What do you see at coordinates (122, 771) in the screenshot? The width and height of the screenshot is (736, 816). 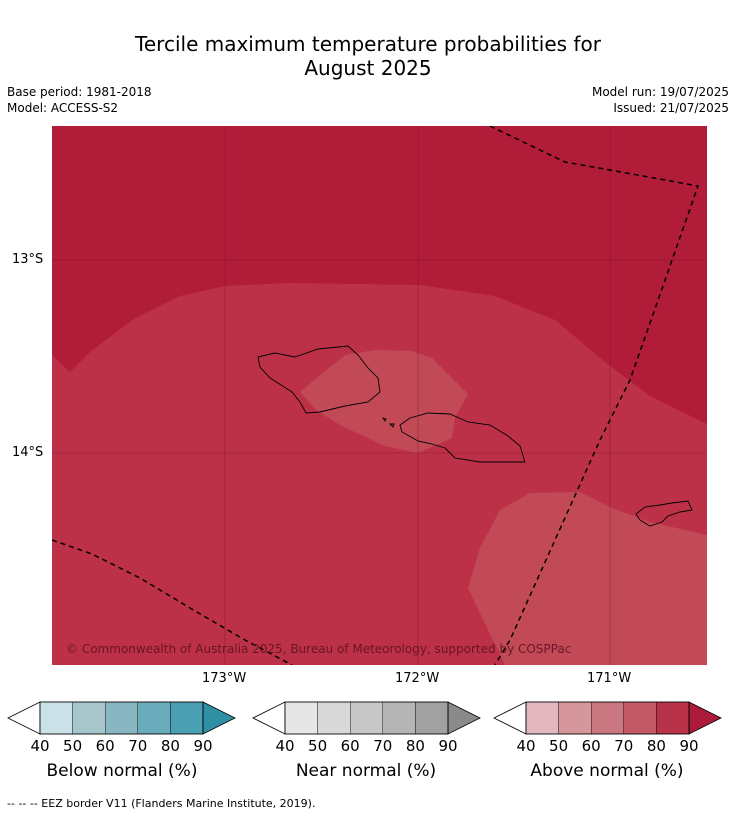 I see `colorbar-below-label: Below normal (%)` at bounding box center [122, 771].